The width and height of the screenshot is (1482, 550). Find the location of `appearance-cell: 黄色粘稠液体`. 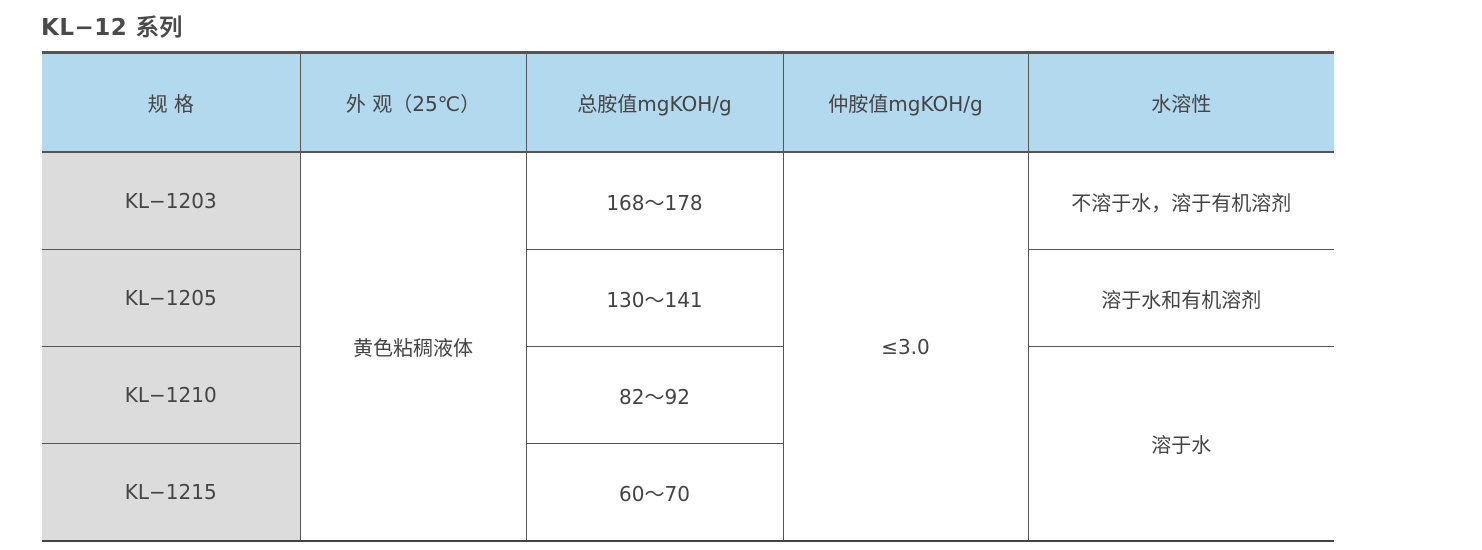

appearance-cell: 黄色粘稠液体 is located at coordinates (412, 347).